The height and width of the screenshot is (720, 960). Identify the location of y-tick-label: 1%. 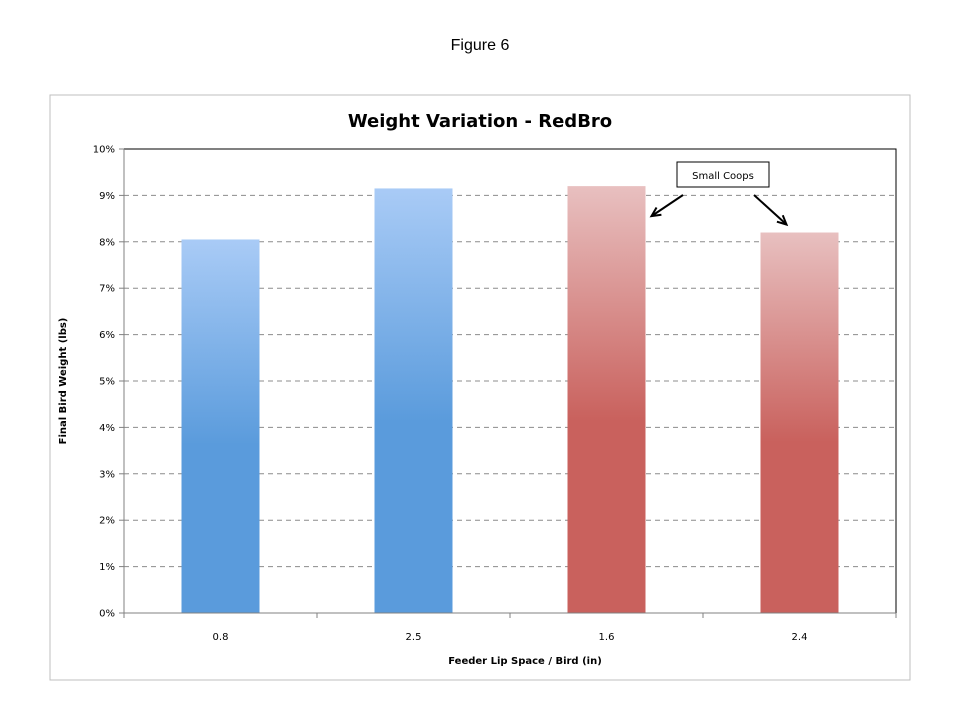
(107, 567).